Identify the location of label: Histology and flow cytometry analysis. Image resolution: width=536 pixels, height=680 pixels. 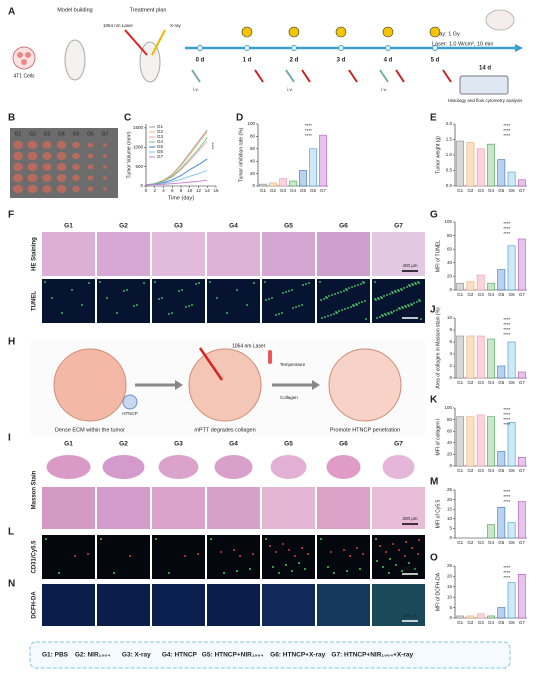
(486, 100).